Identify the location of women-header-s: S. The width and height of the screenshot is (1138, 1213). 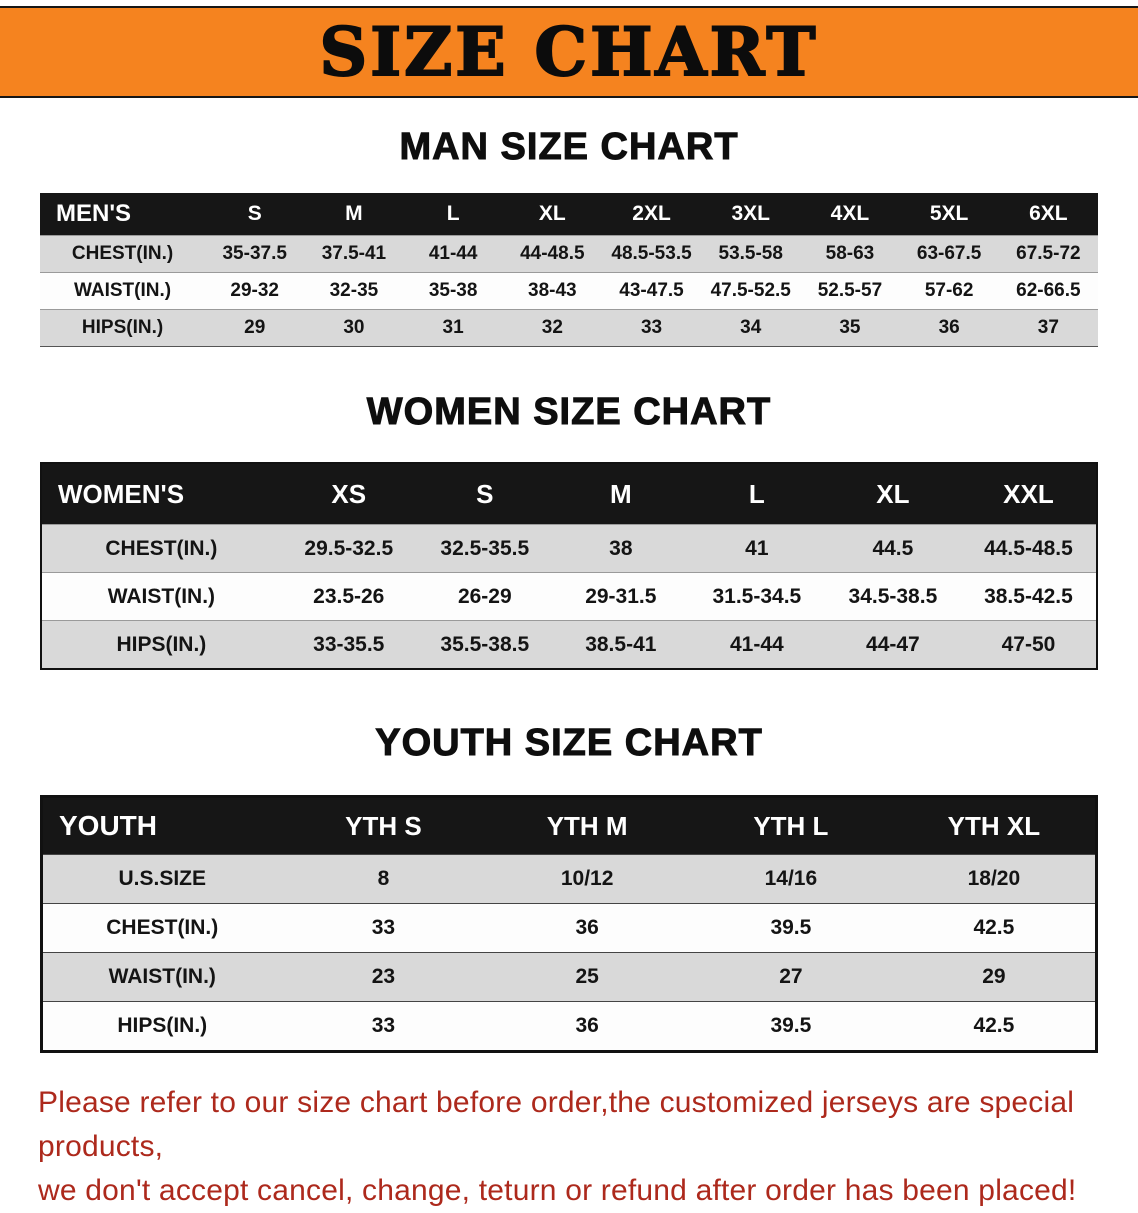
(484, 494).